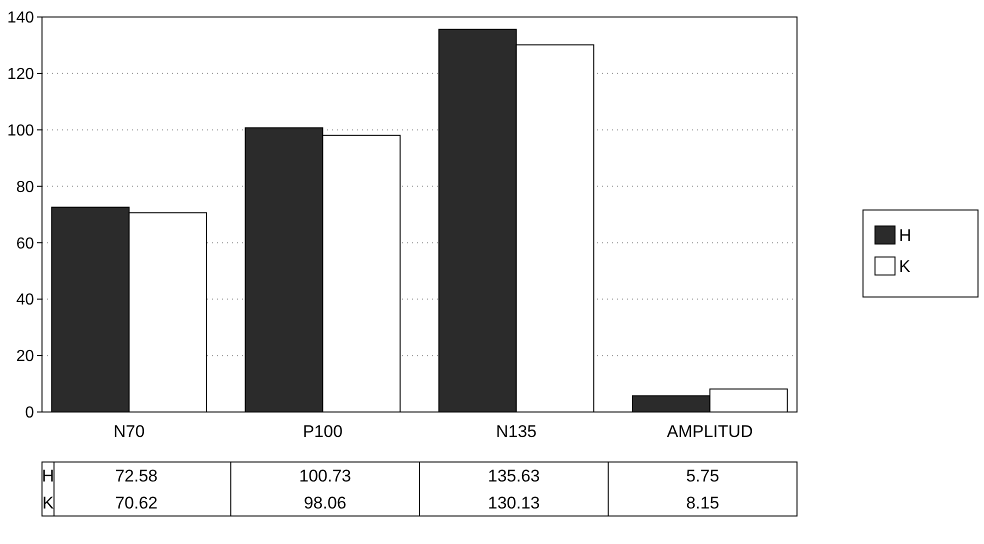  What do you see at coordinates (20, 131) in the screenshot?
I see `y-tick-label: 100` at bounding box center [20, 131].